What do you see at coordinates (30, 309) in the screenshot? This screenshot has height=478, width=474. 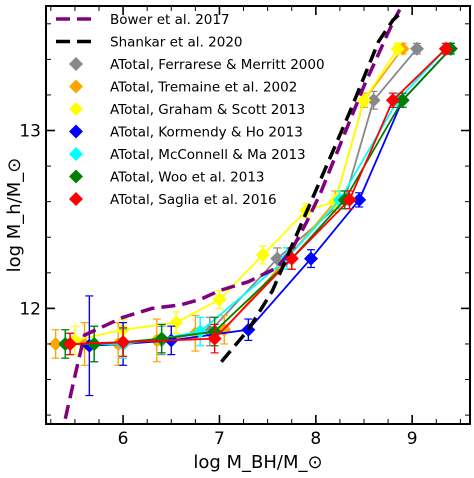 I see `y-tick-label: 12` at bounding box center [30, 309].